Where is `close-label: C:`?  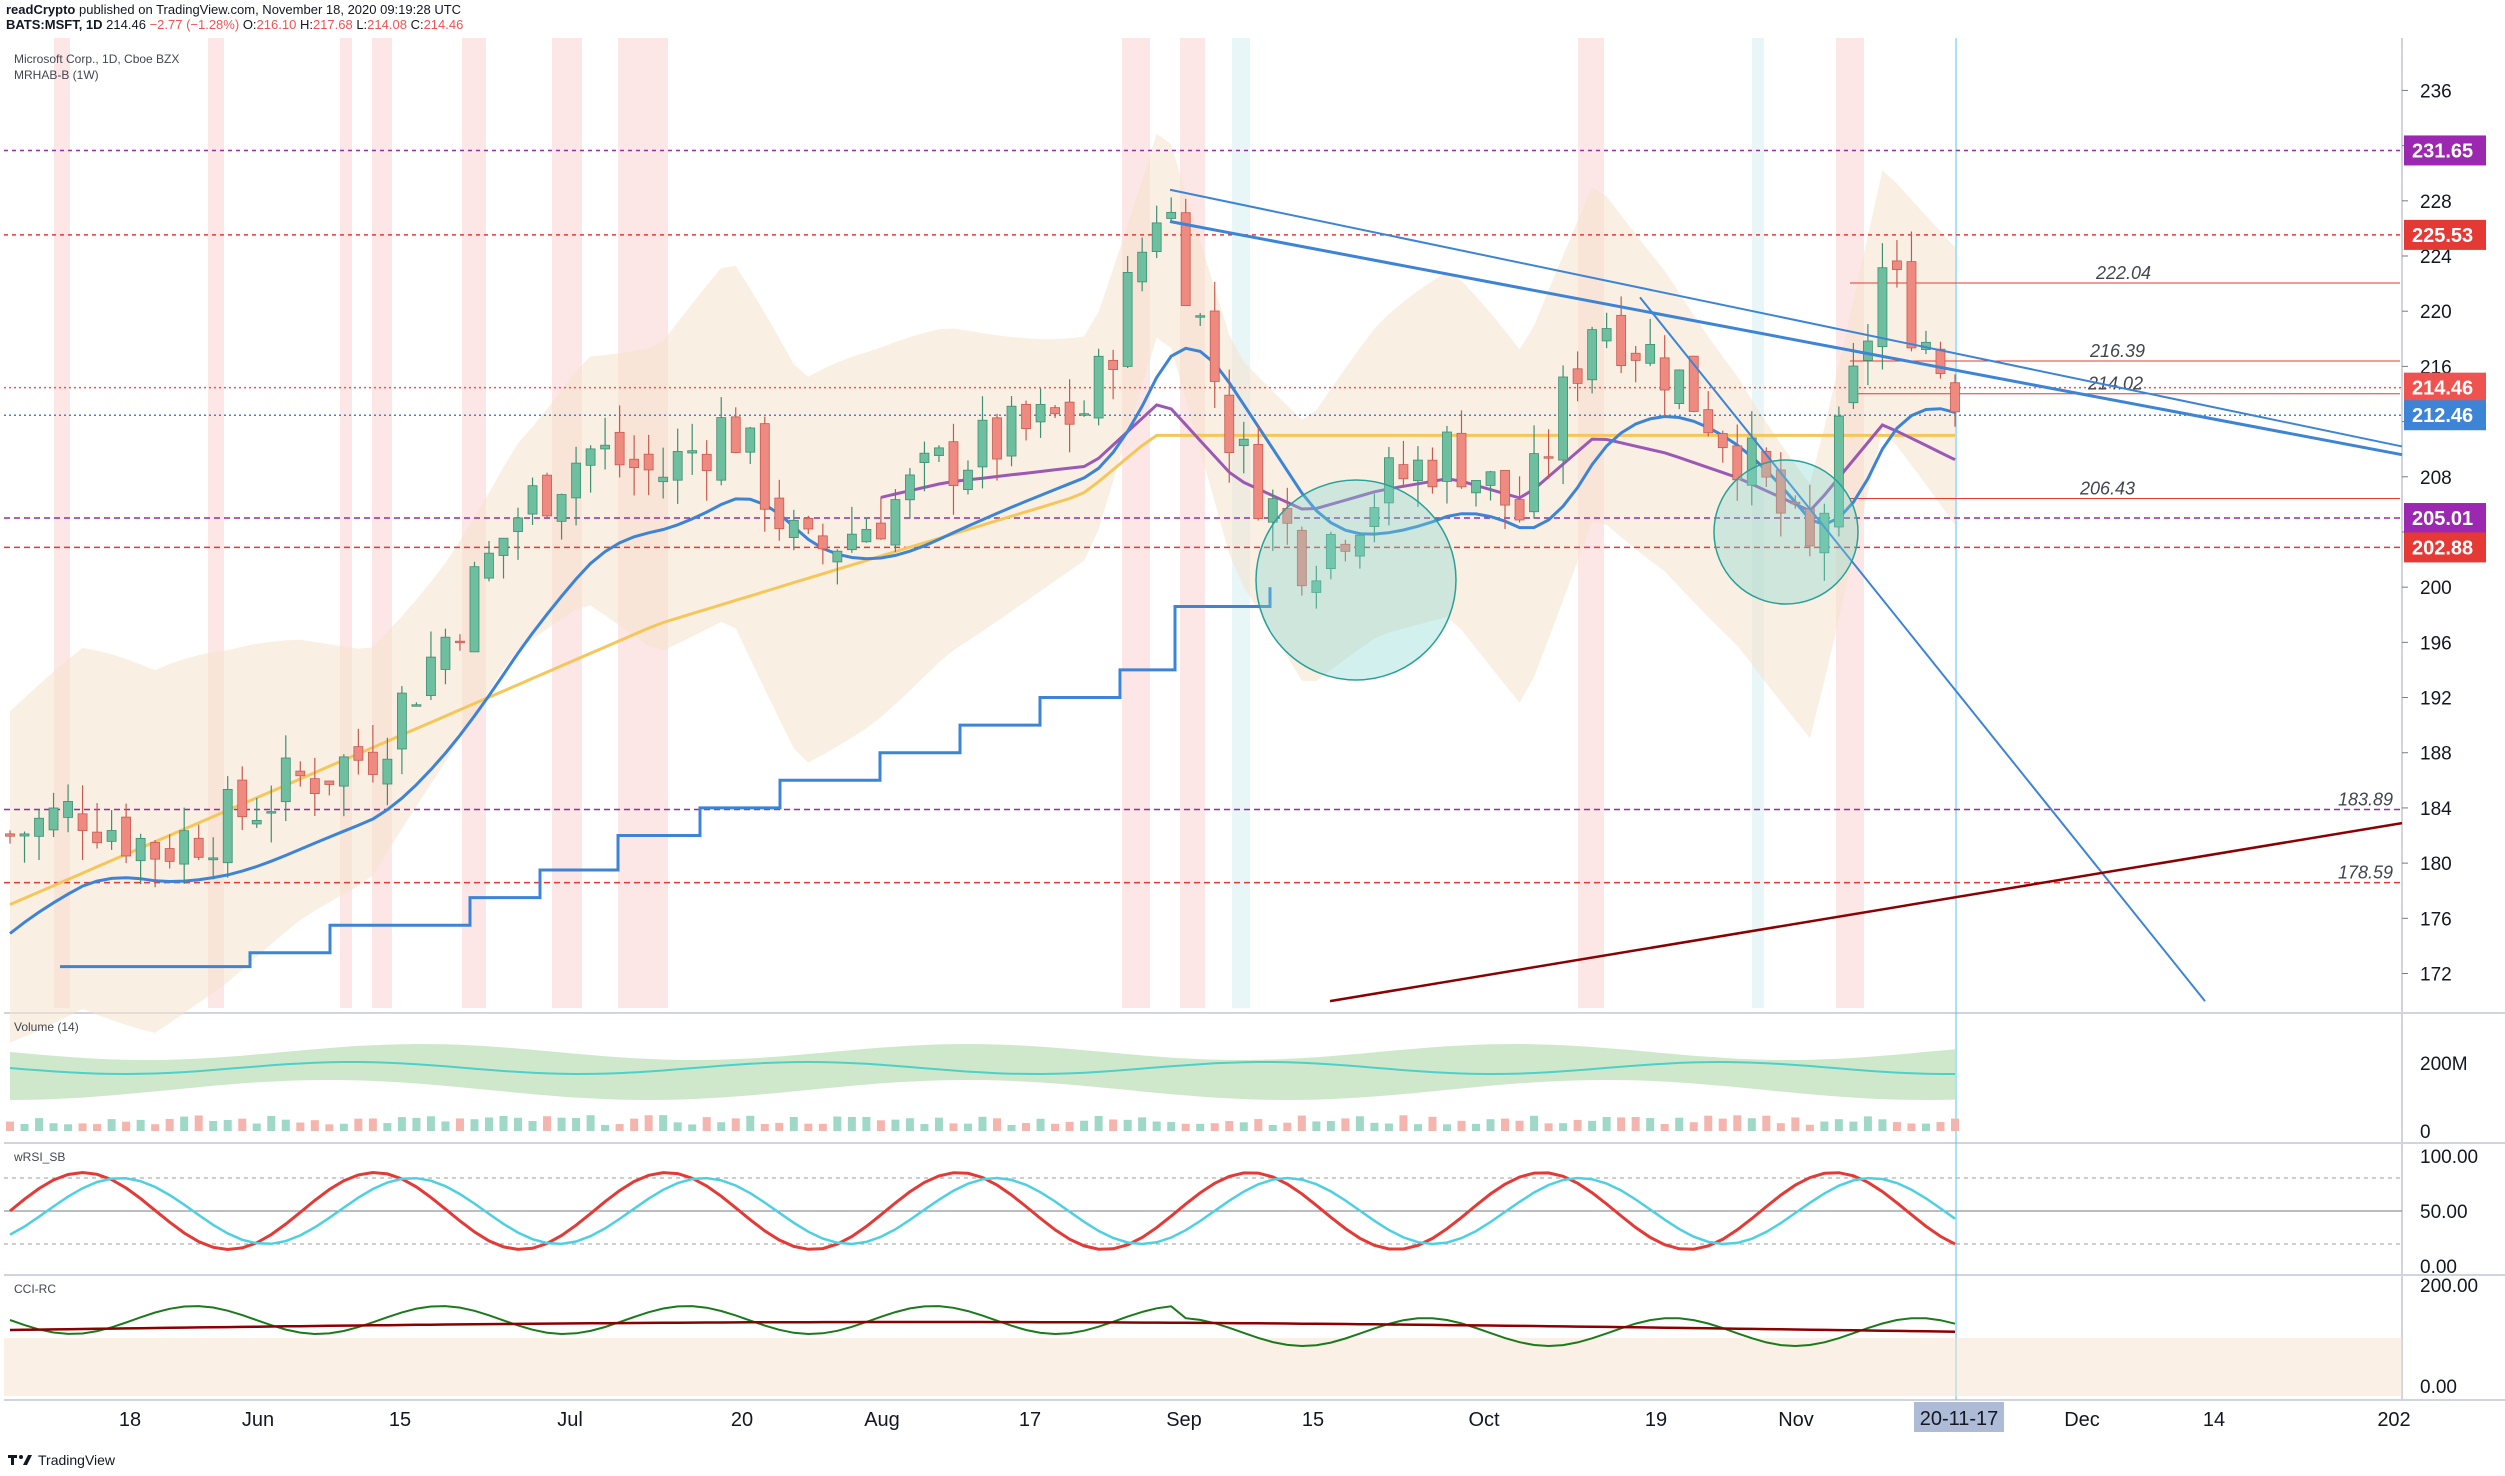 close-label: C: is located at coordinates (417, 24).